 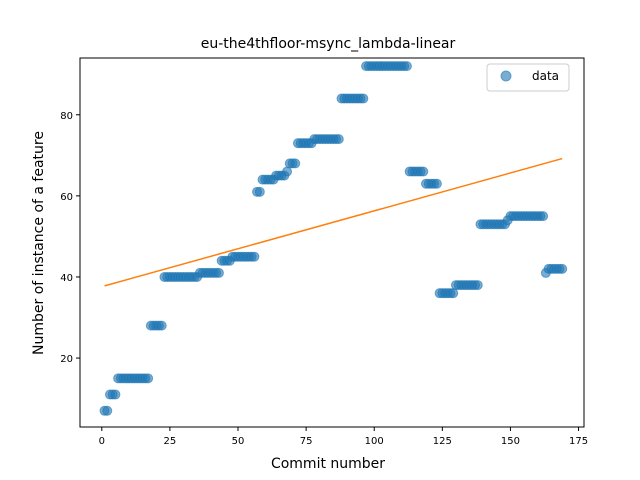 I want to click on x-tick-label: 0, so click(x=102, y=441).